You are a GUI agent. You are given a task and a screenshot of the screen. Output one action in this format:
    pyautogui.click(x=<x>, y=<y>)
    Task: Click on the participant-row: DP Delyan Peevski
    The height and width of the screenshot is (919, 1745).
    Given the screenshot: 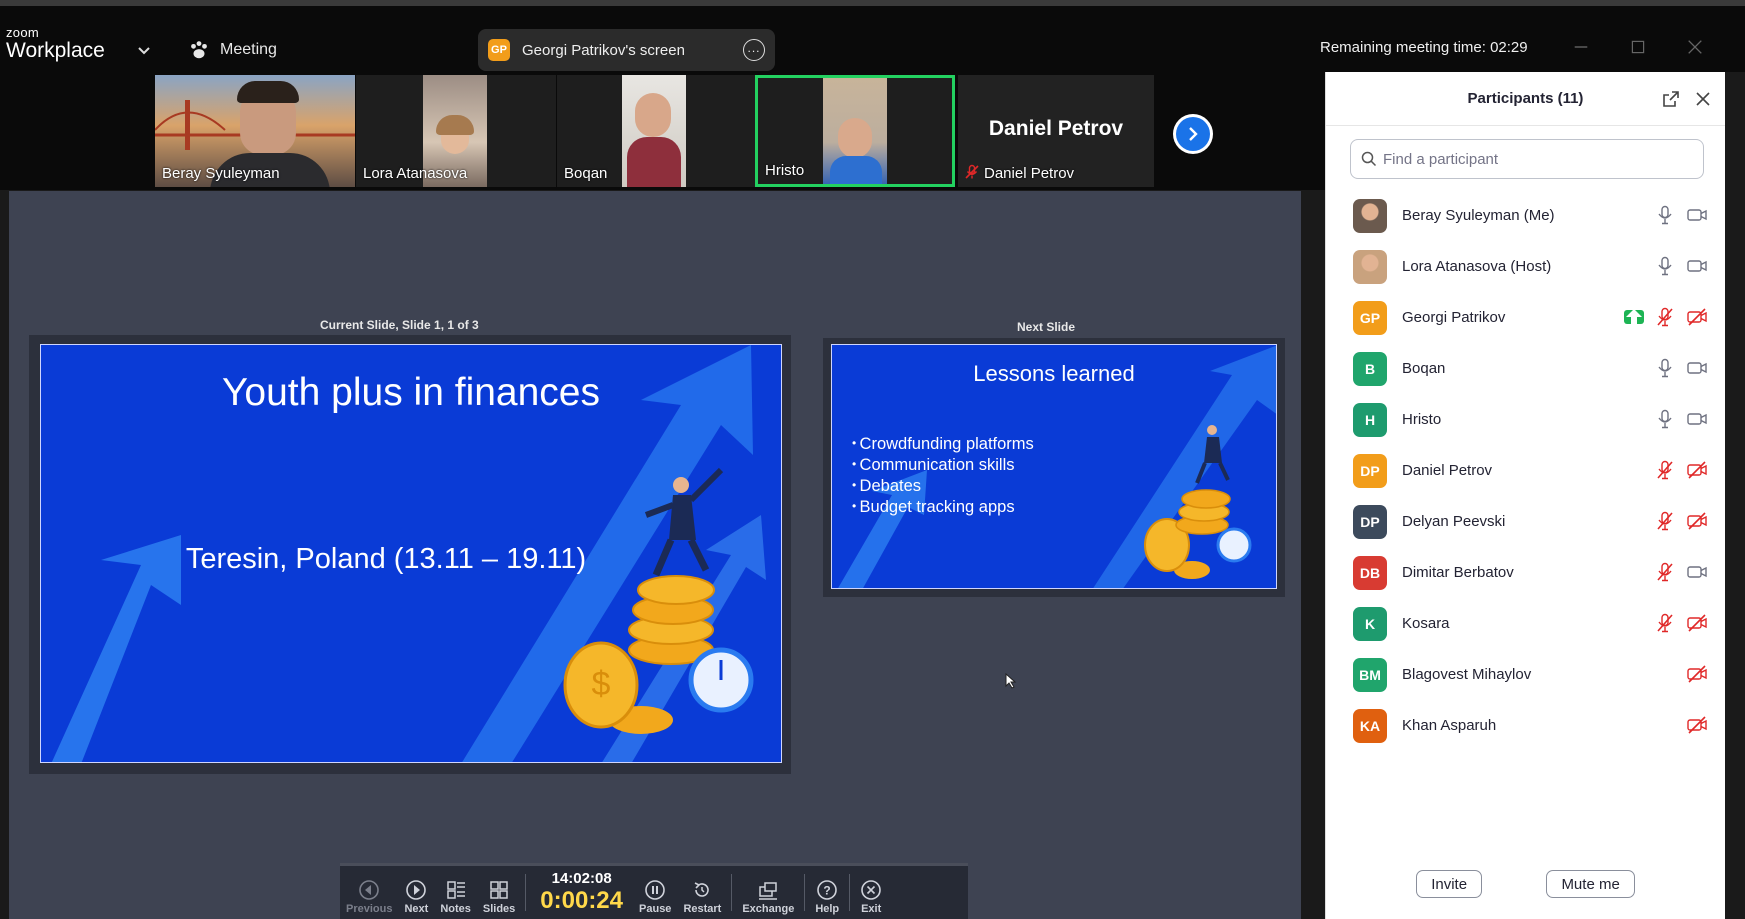 What is the action you would take?
    pyautogui.click(x=1526, y=521)
    